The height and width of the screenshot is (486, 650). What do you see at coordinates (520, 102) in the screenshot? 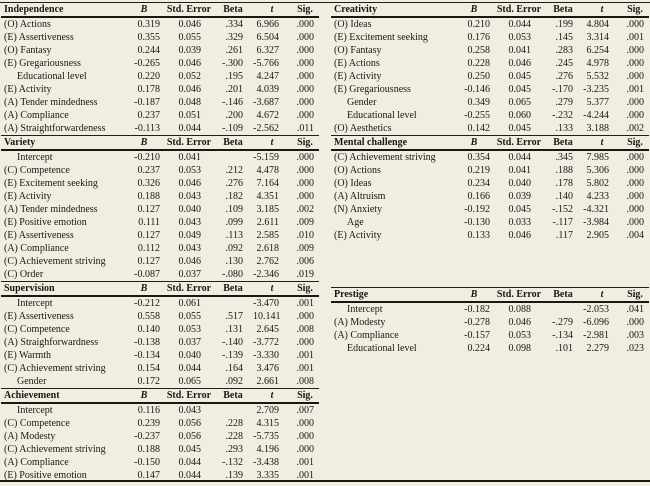
I see `cell-se: 0.065` at bounding box center [520, 102].